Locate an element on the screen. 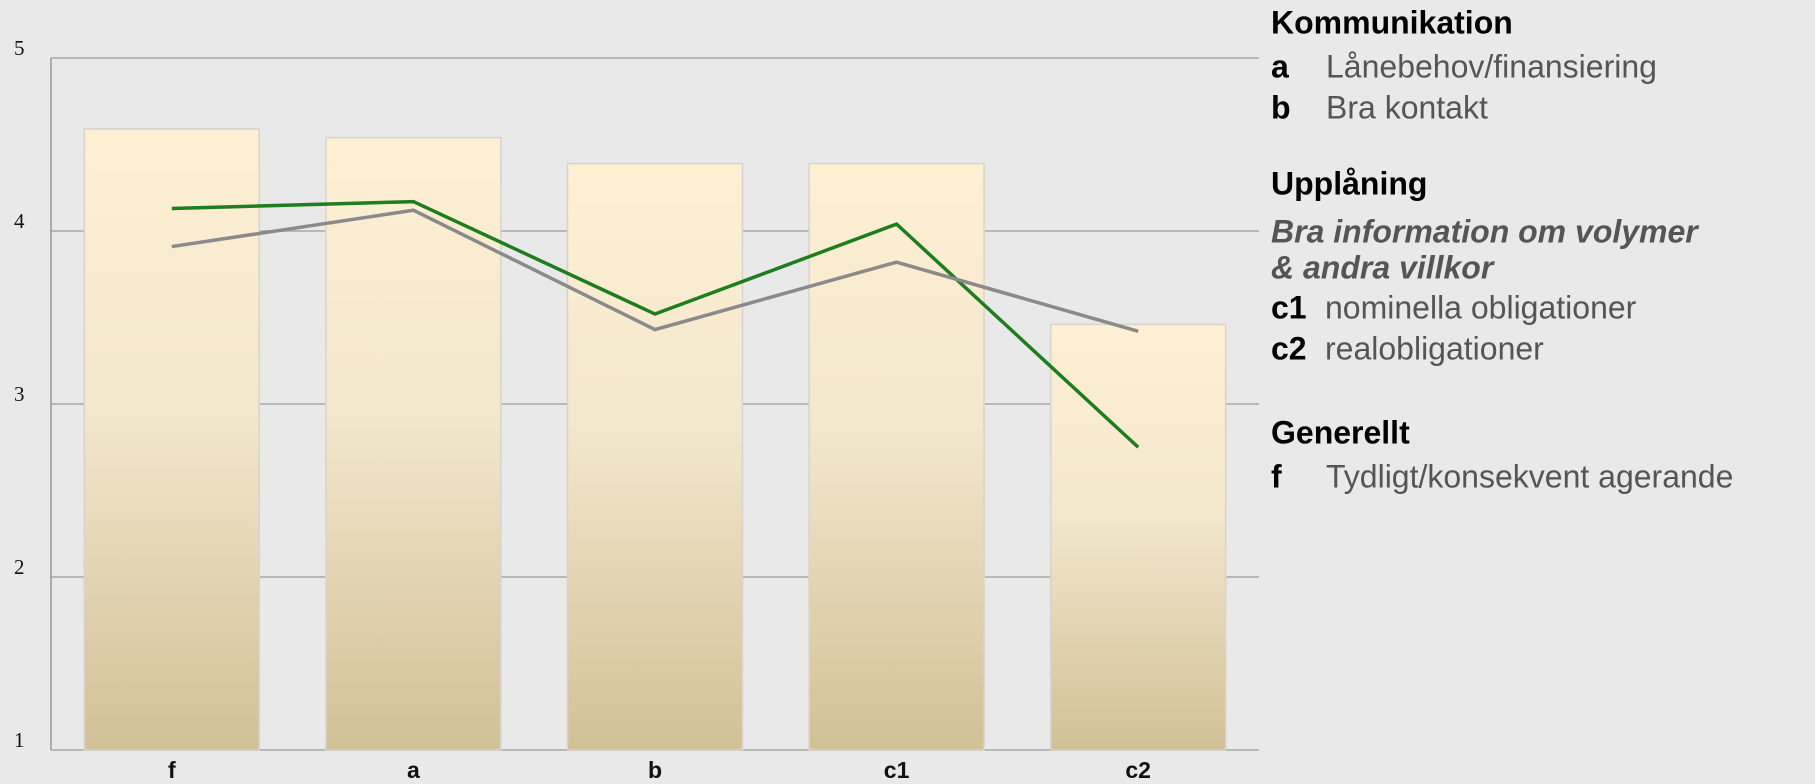 This screenshot has width=1815, height=784. legend-heading: Generellt is located at coordinates (1340, 432).